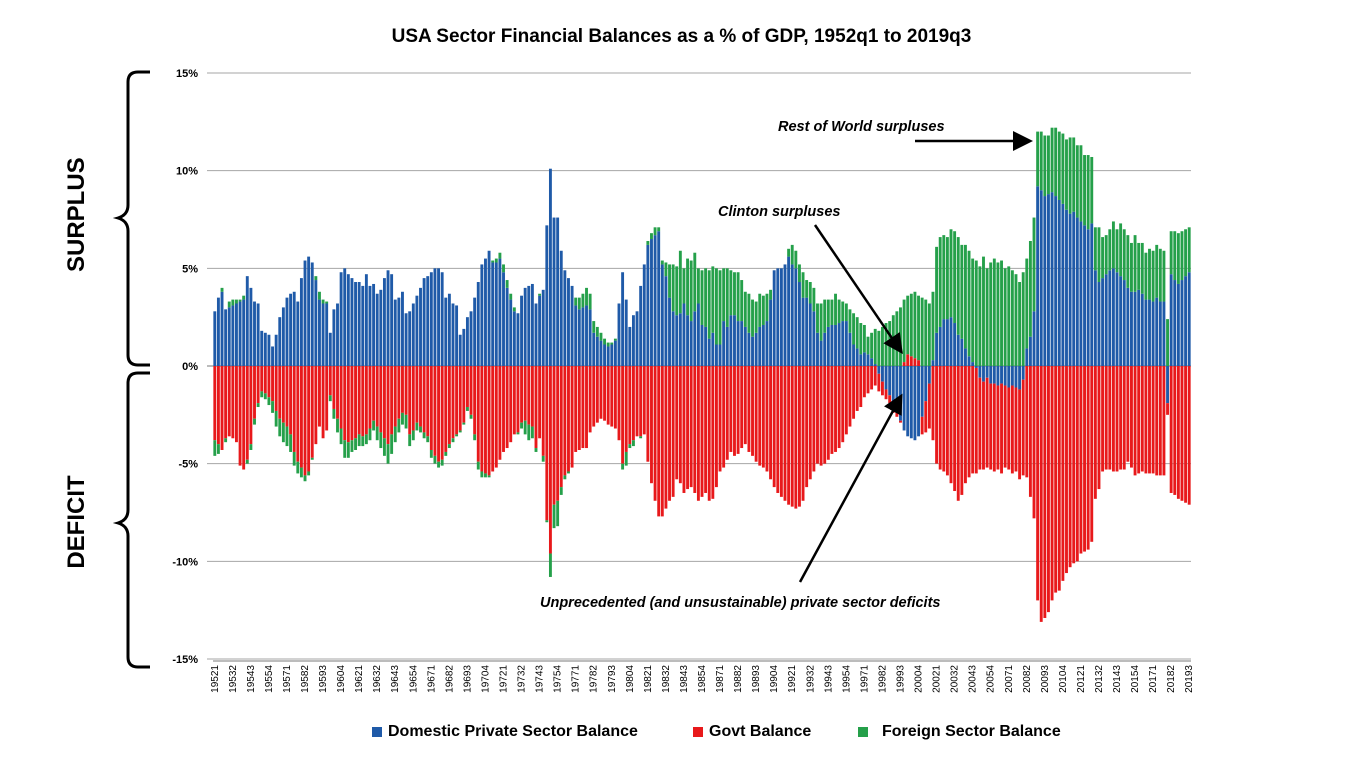  What do you see at coordinates (449, 679) in the screenshot?
I see `x-tick-label: 19682` at bounding box center [449, 679].